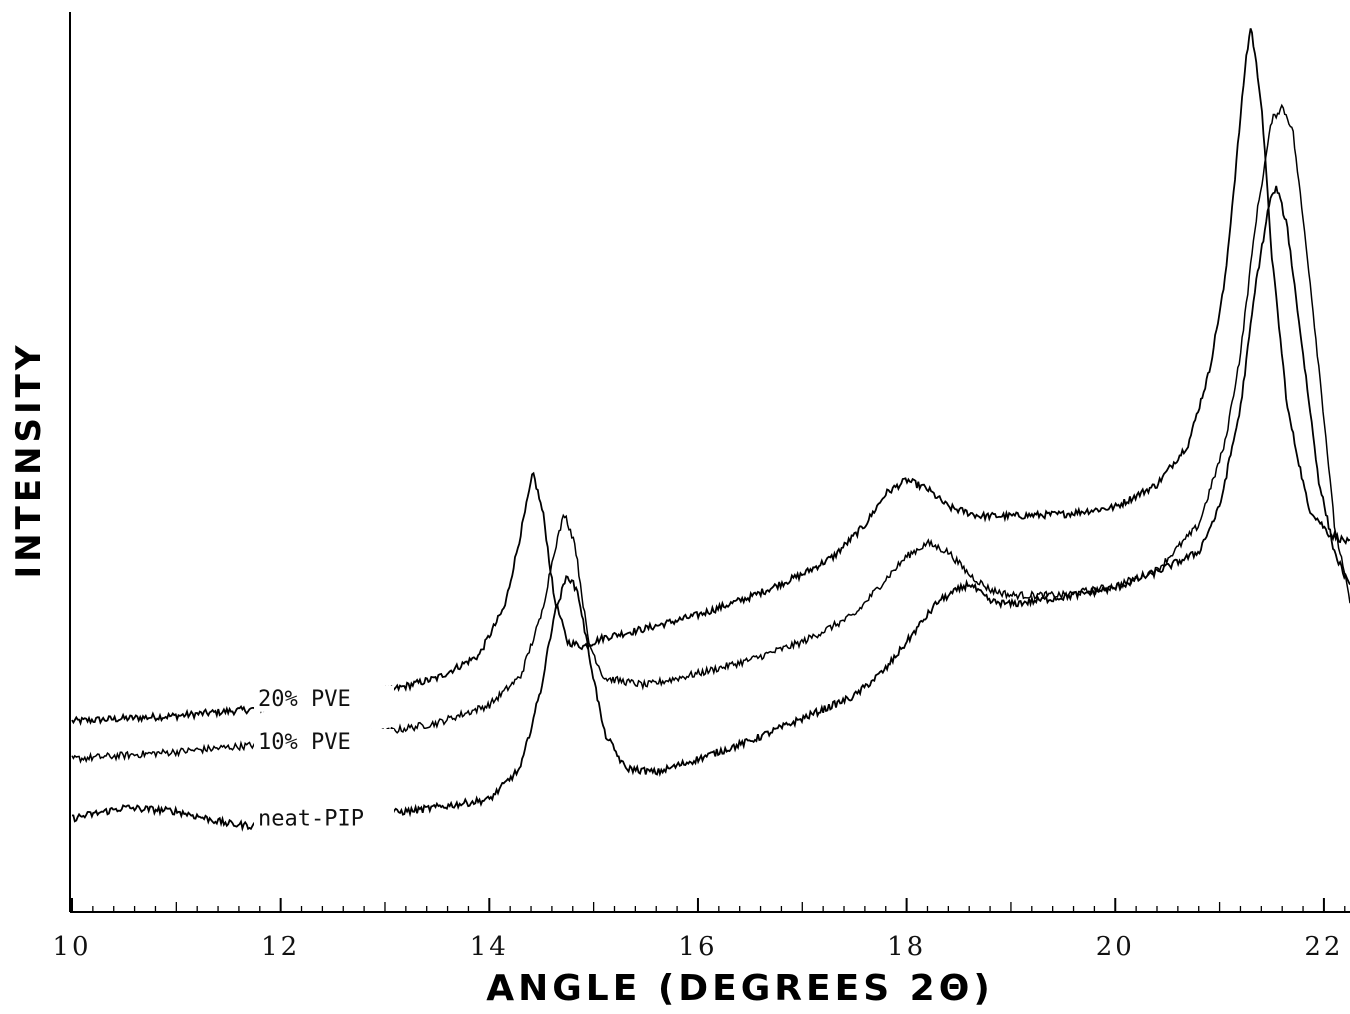  Describe the element at coordinates (324, 758) in the screenshot. I see `series-labels: 20% PVE 10% PVE neat-PIP` at that location.